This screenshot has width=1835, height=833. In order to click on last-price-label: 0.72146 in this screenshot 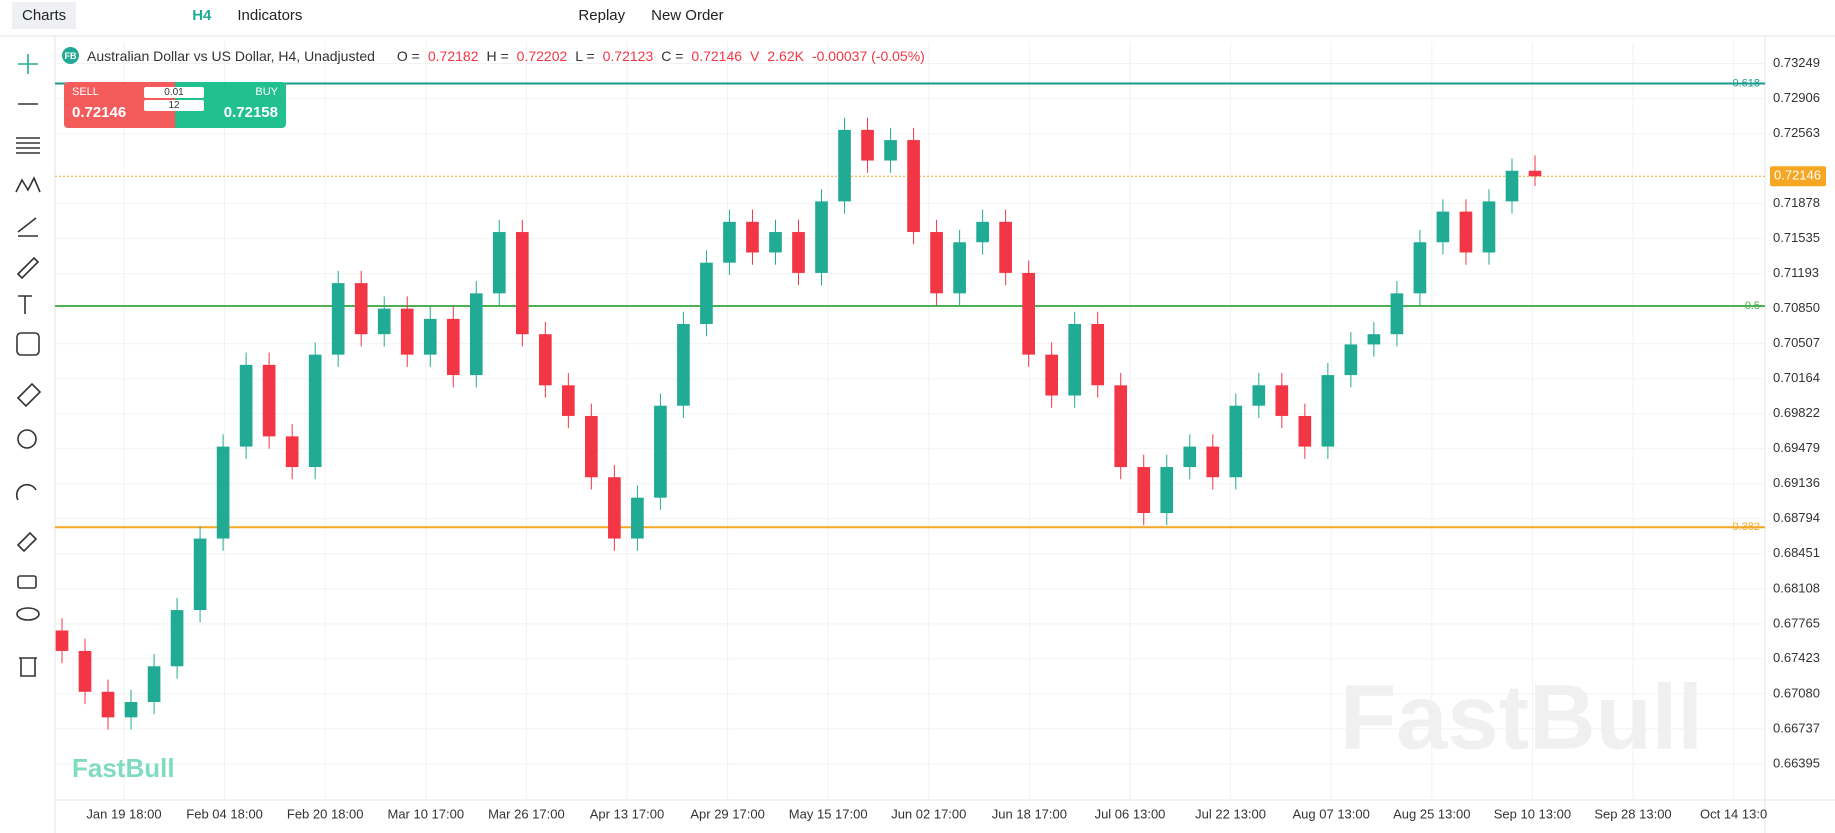, I will do `click(1797, 175)`.